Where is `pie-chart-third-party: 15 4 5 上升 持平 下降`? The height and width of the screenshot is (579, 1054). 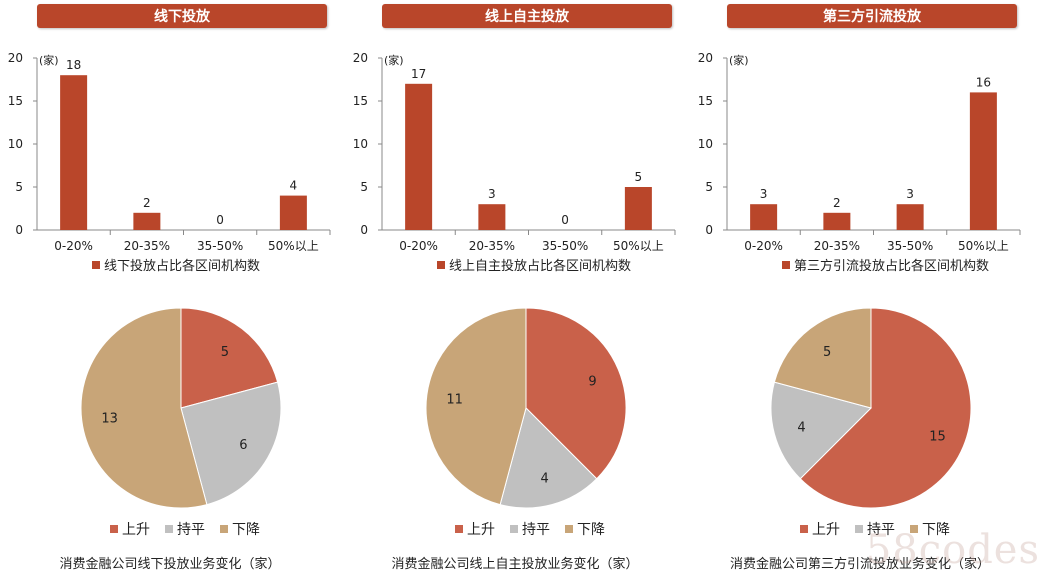 pie-chart-third-party: 15 4 5 上升 持平 下降 is located at coordinates (871, 422).